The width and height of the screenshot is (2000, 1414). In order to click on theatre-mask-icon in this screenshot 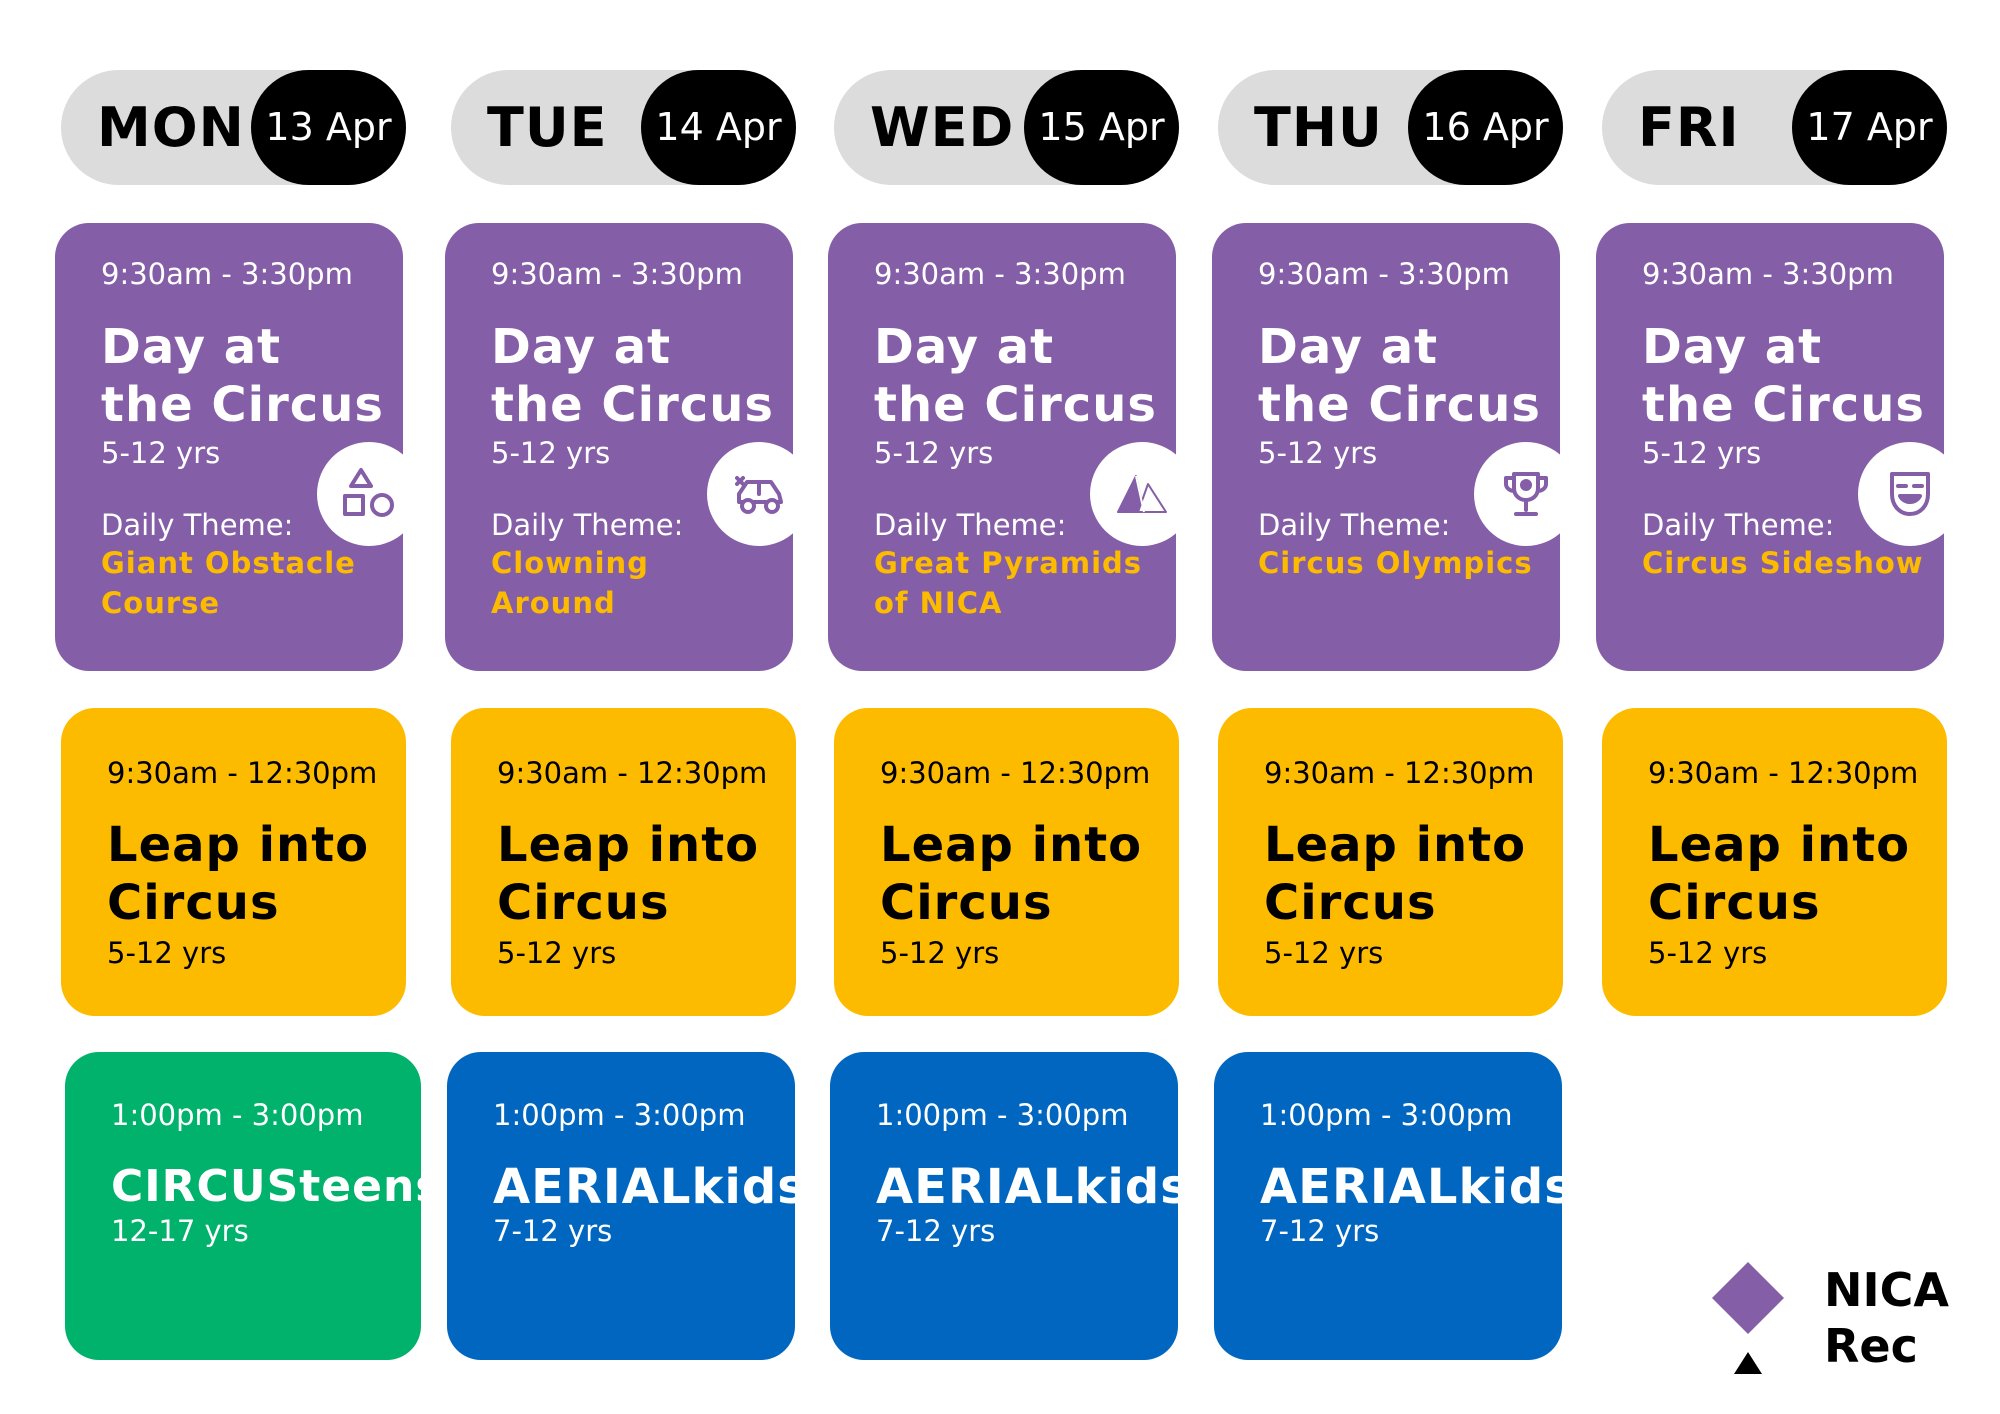, I will do `click(1910, 494)`.